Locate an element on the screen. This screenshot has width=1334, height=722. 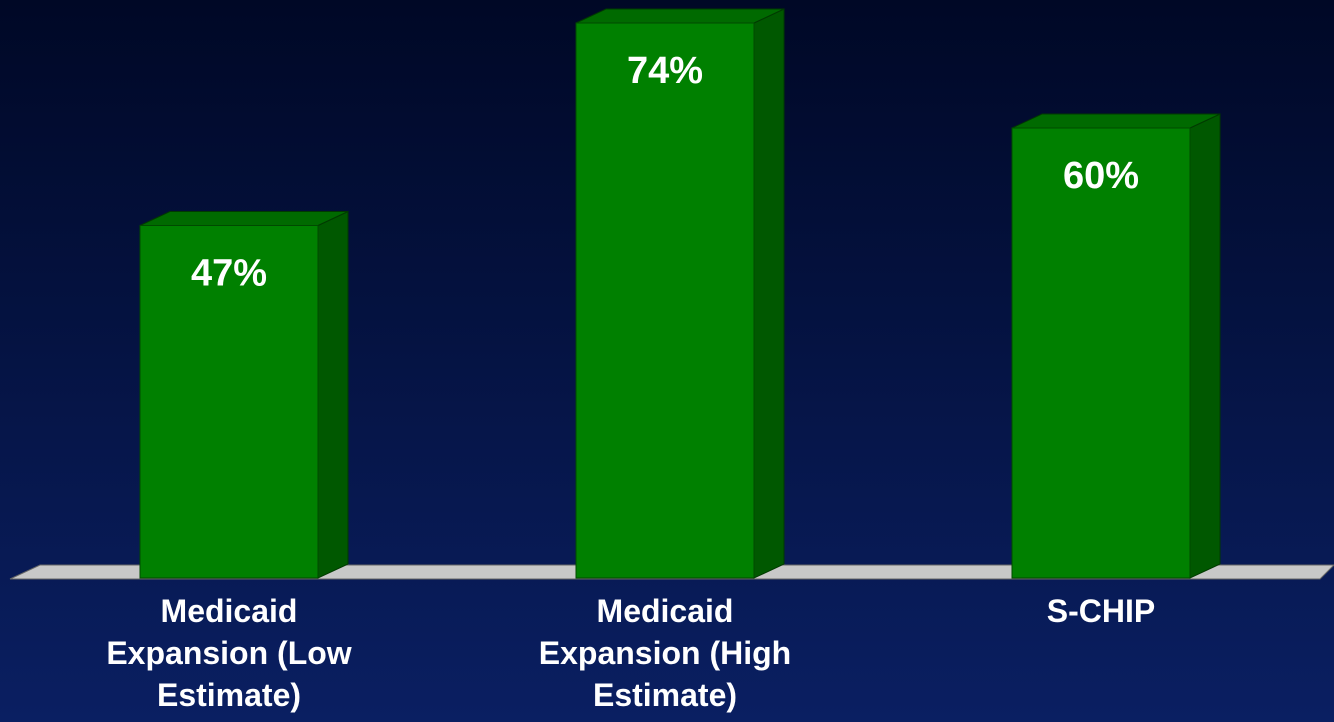
value-label: 60% is located at coordinates (1101, 176).